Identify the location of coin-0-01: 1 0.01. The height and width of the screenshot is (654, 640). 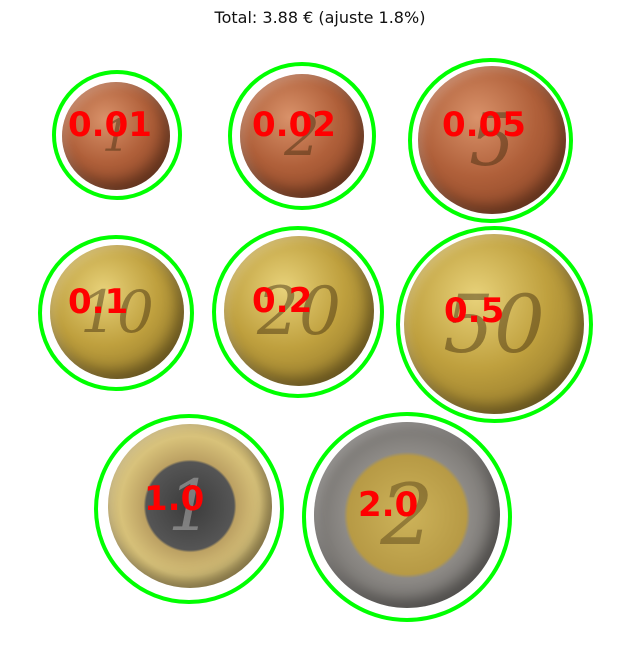
(117, 135).